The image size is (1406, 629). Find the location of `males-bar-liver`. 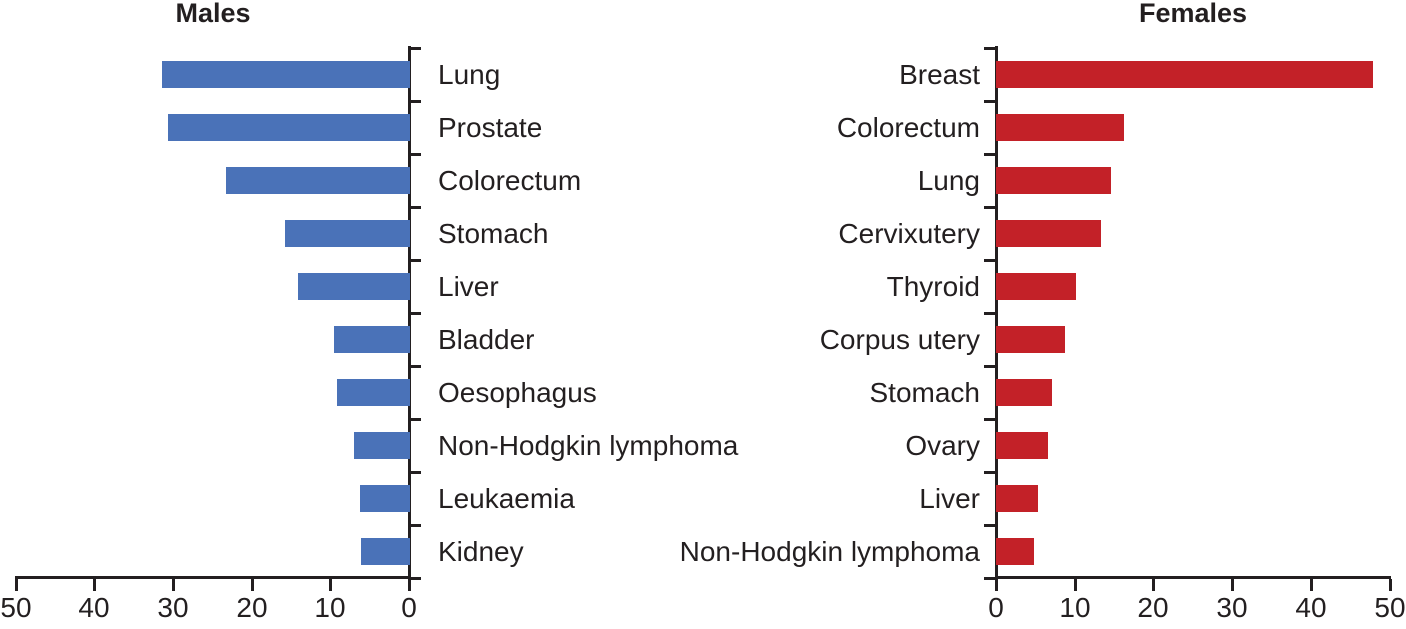

males-bar-liver is located at coordinates (354, 286).